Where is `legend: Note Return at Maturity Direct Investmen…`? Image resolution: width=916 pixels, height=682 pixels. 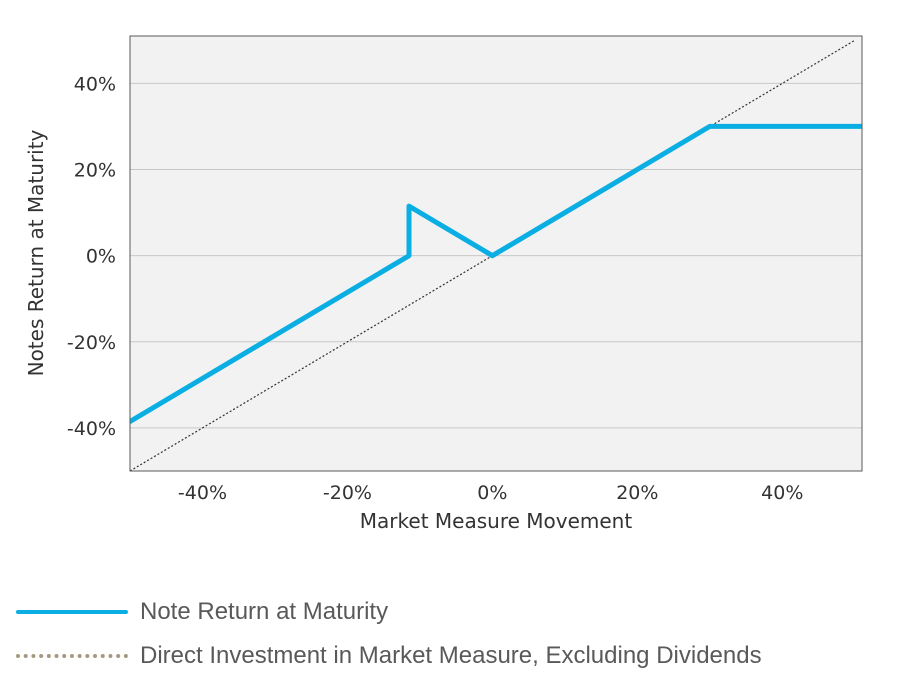 legend: Note Return at Maturity Direct Investmen… is located at coordinates (389, 634).